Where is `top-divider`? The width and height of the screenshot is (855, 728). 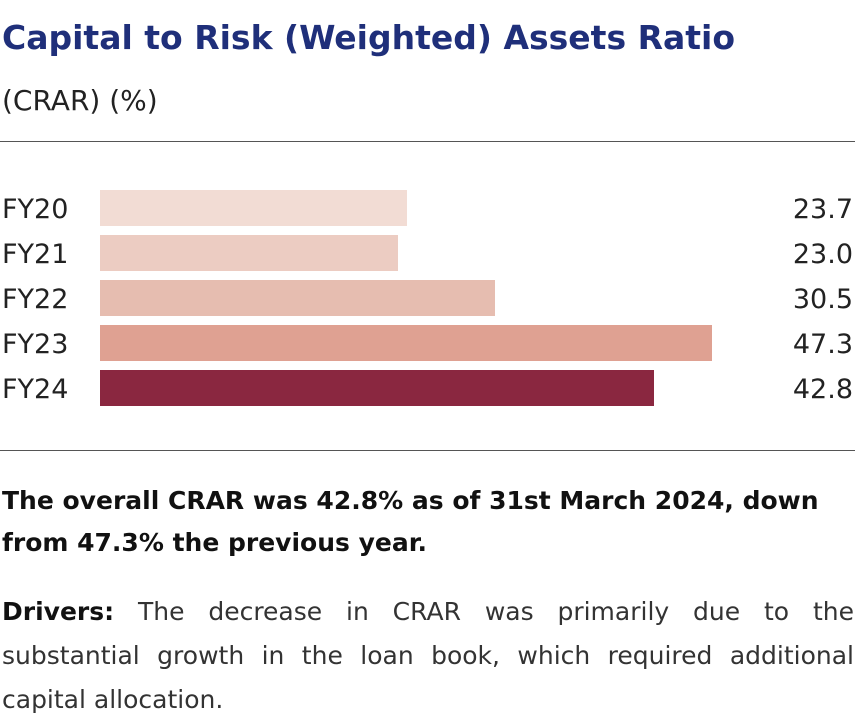
top-divider is located at coordinates (427, 141).